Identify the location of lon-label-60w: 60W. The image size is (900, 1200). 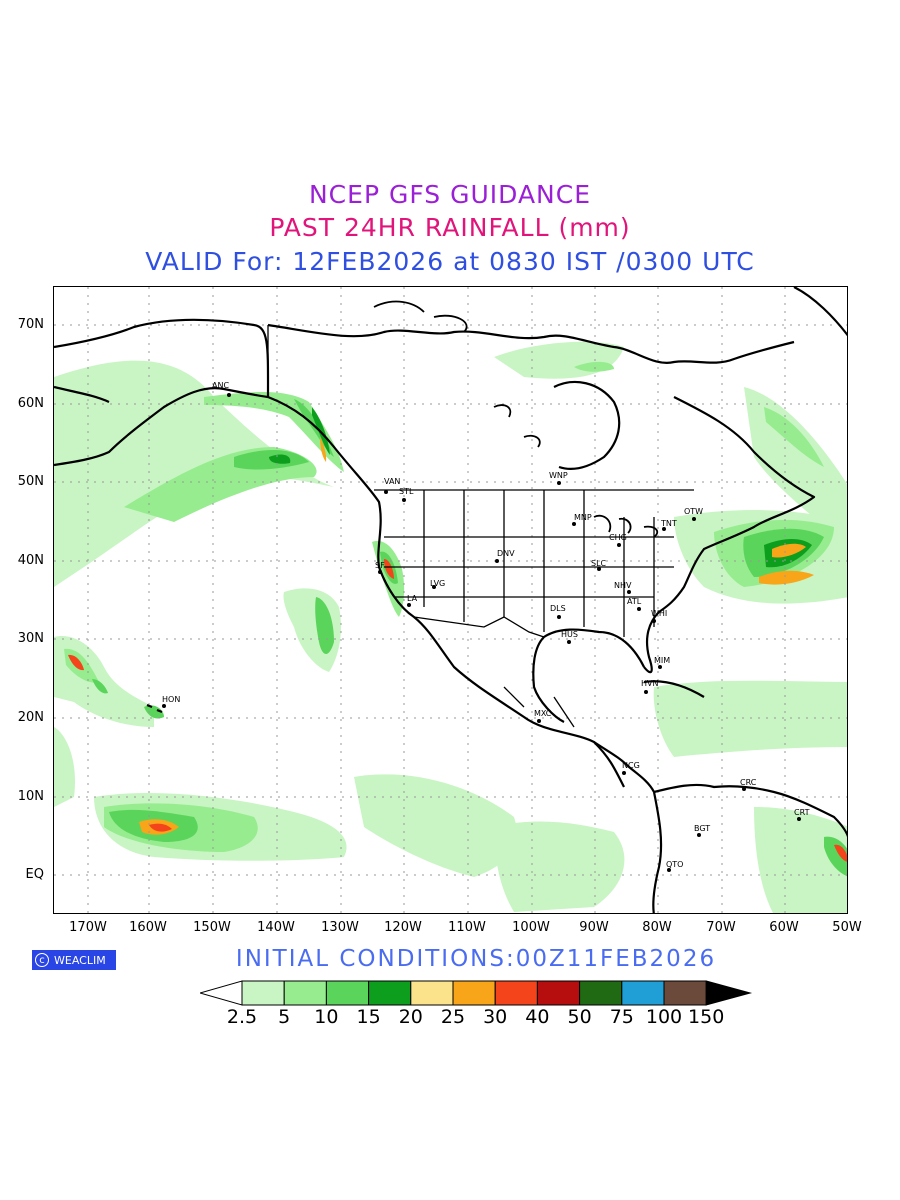
(784, 927).